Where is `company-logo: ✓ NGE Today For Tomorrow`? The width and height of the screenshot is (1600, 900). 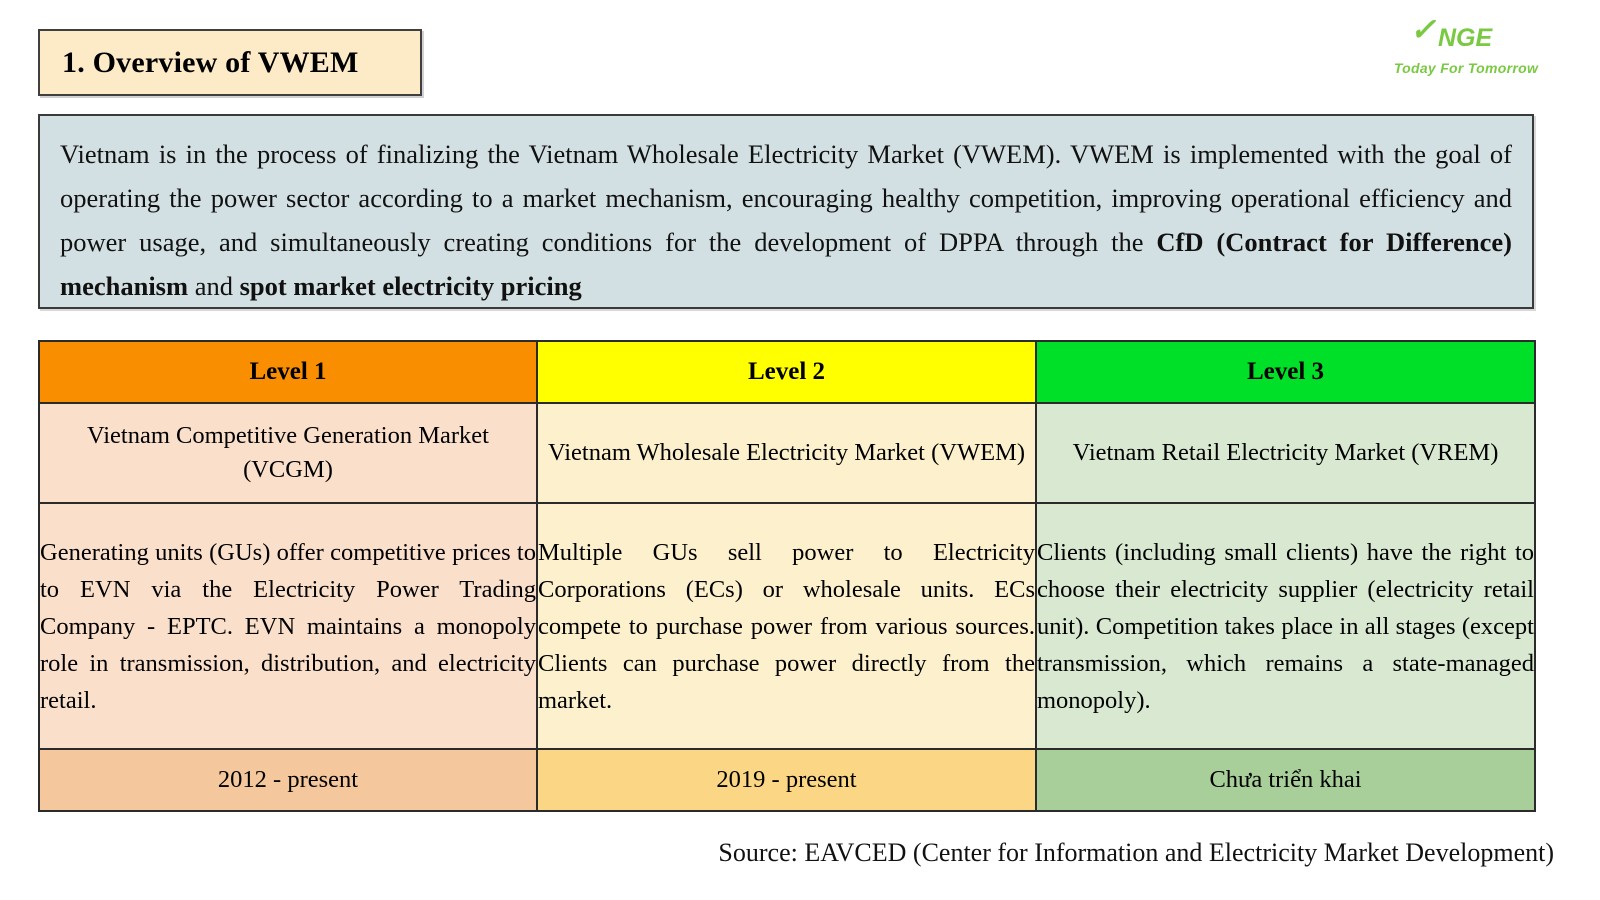 company-logo: ✓ NGE Today For Tomorrow is located at coordinates (1466, 45).